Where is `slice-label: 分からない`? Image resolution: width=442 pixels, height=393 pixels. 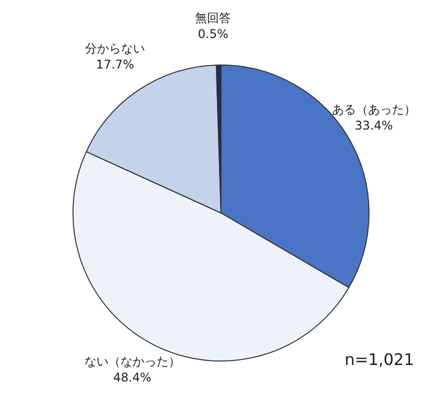
slice-label: 分からない is located at coordinates (115, 49).